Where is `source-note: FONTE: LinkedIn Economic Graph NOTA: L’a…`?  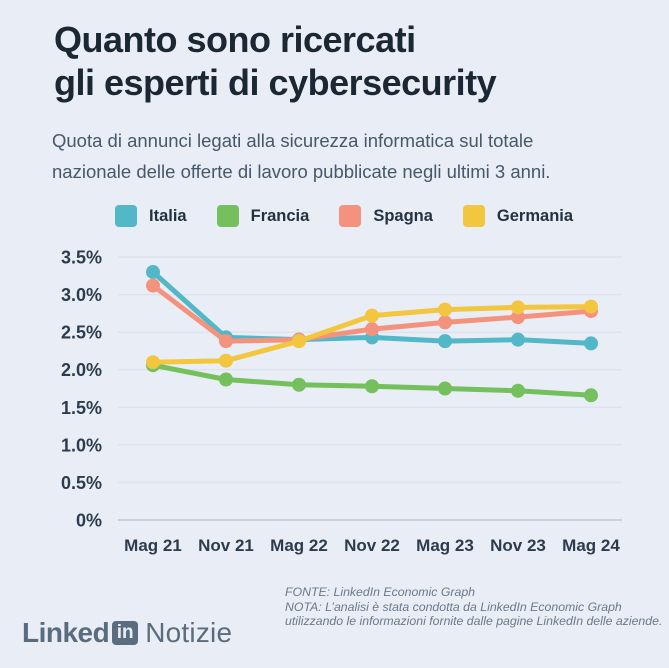
source-note: FONTE: LinkedIn Economic Graph NOTA: L’a… is located at coordinates (476, 607).